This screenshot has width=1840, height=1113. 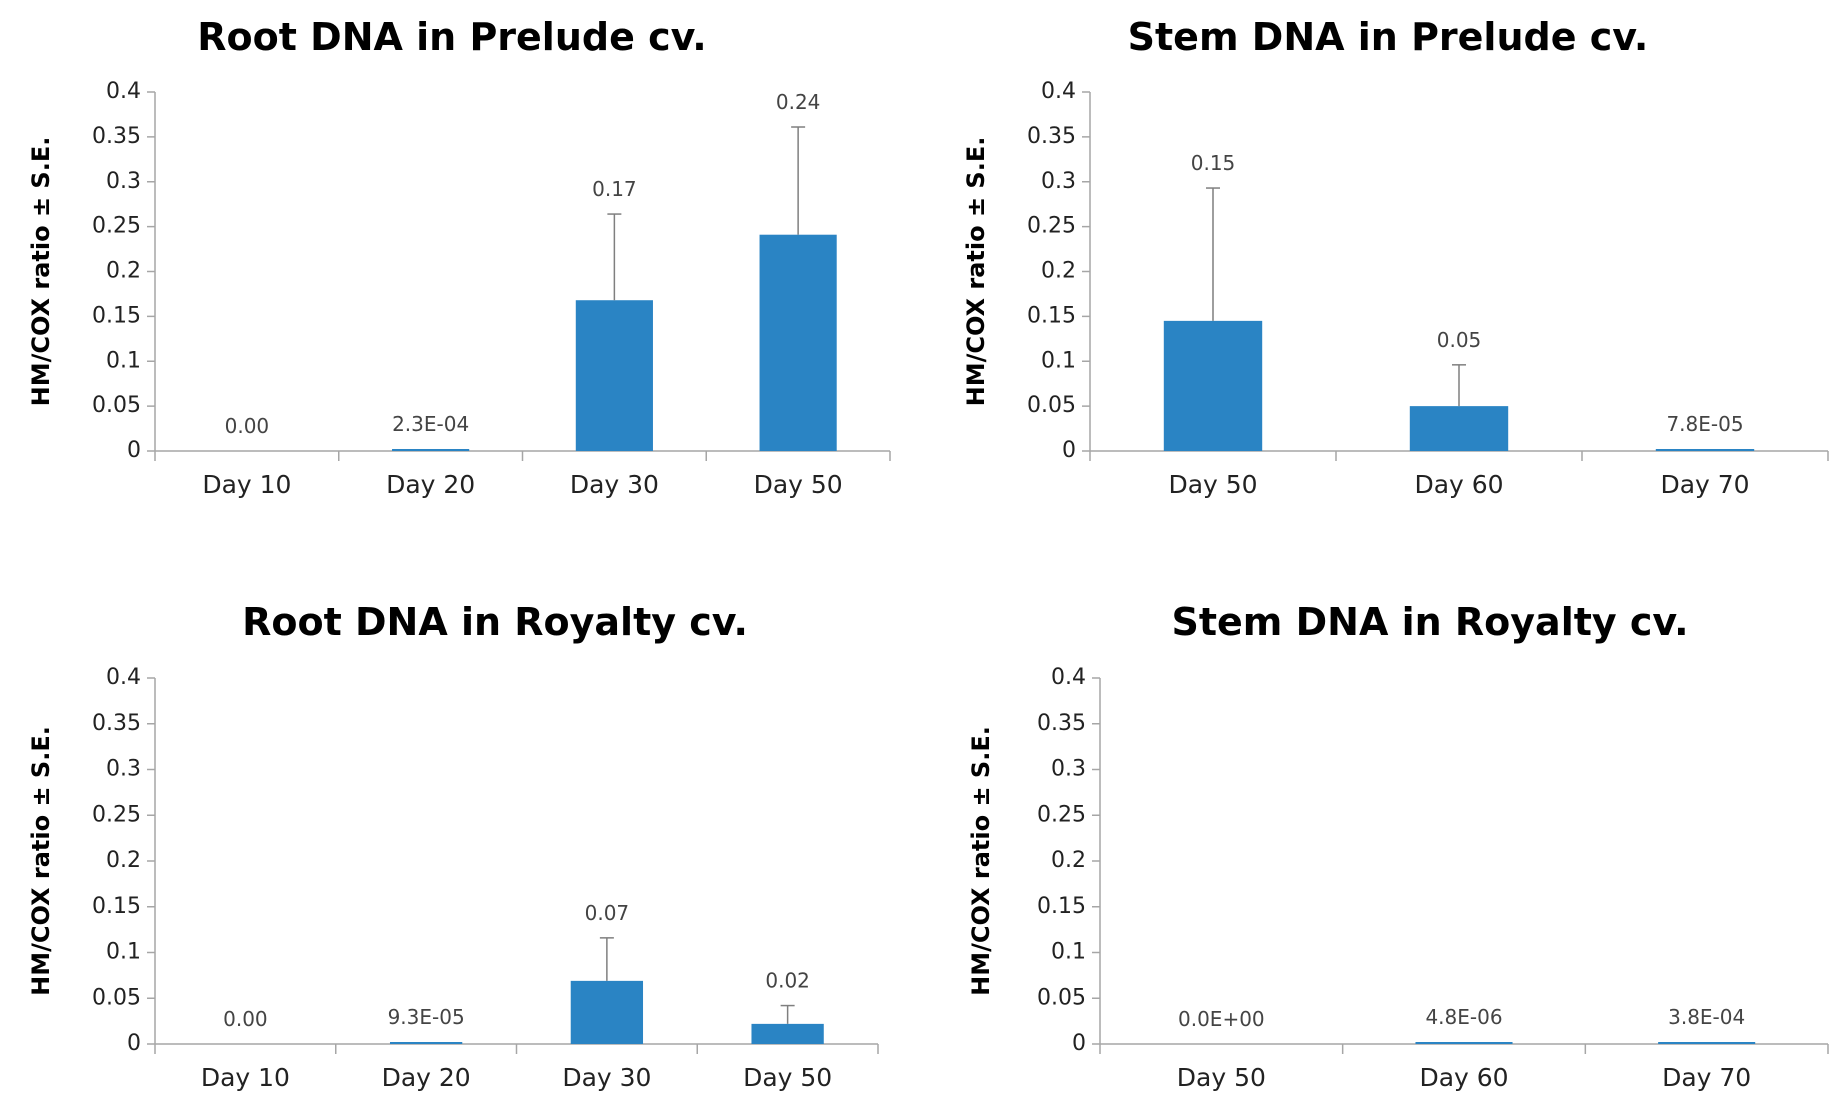 What do you see at coordinates (607, 913) in the screenshot?
I see `data-label: 0.07` at bounding box center [607, 913].